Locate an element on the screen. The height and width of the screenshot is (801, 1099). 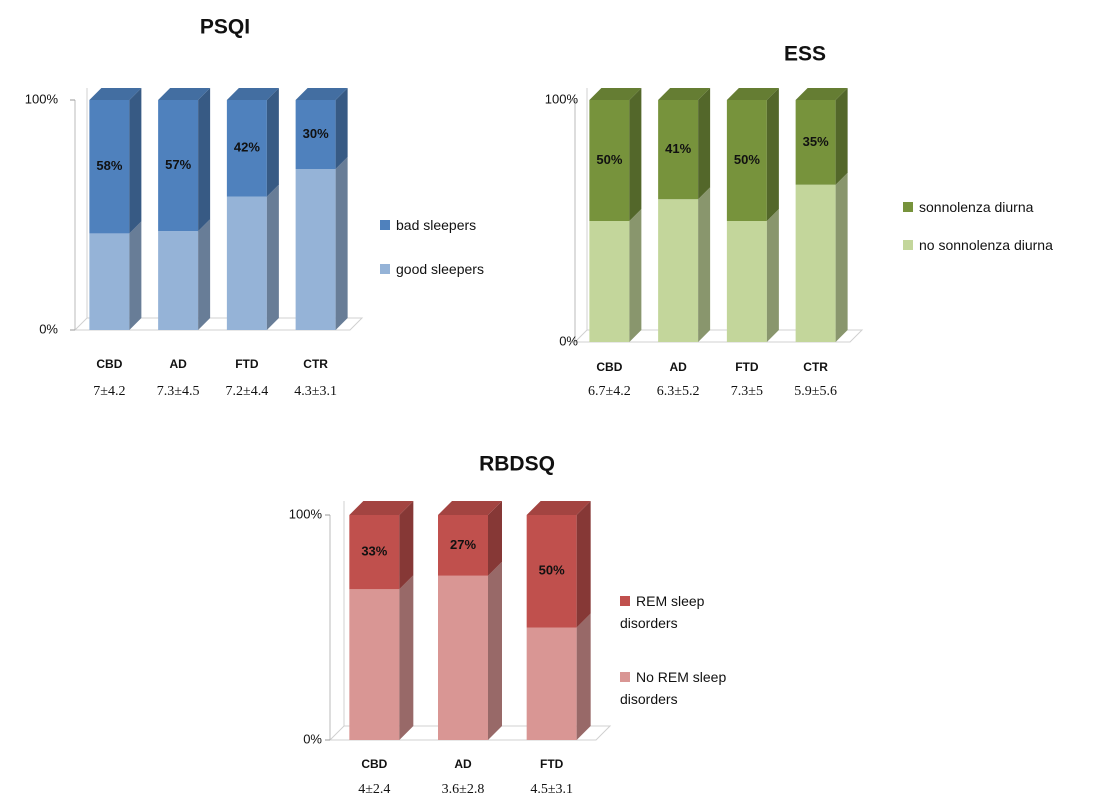
data-label: 33% is located at coordinates (374, 551).